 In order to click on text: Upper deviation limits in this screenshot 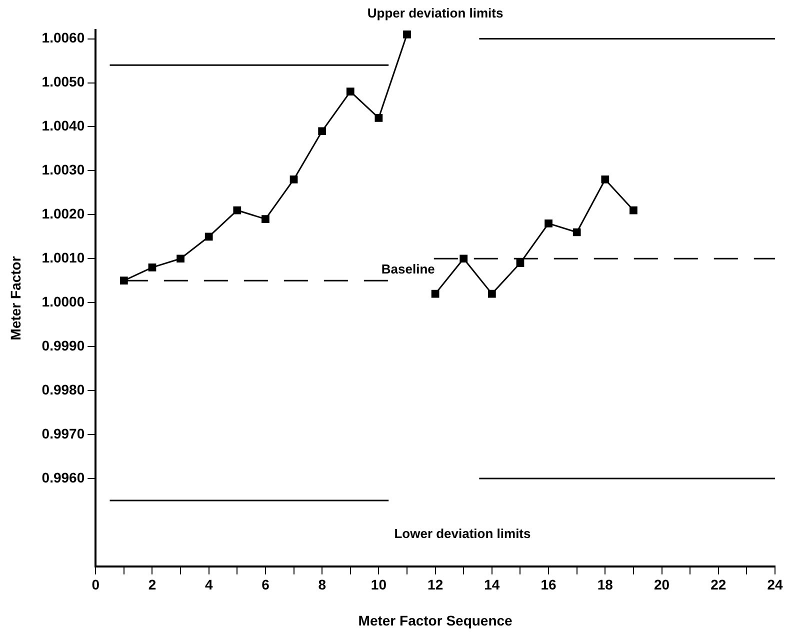, I will do `click(435, 13)`.